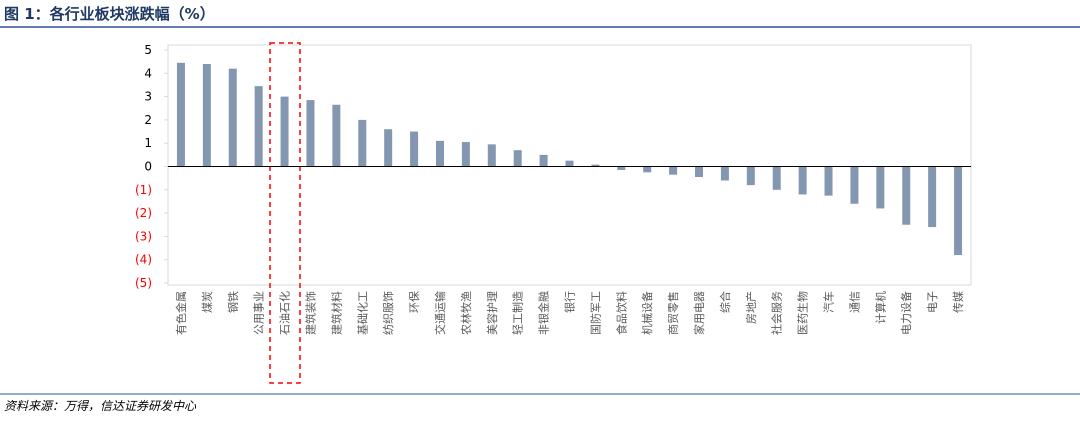 The image size is (1080, 421). I want to click on x-tick-label: 美容护理, so click(492, 313).